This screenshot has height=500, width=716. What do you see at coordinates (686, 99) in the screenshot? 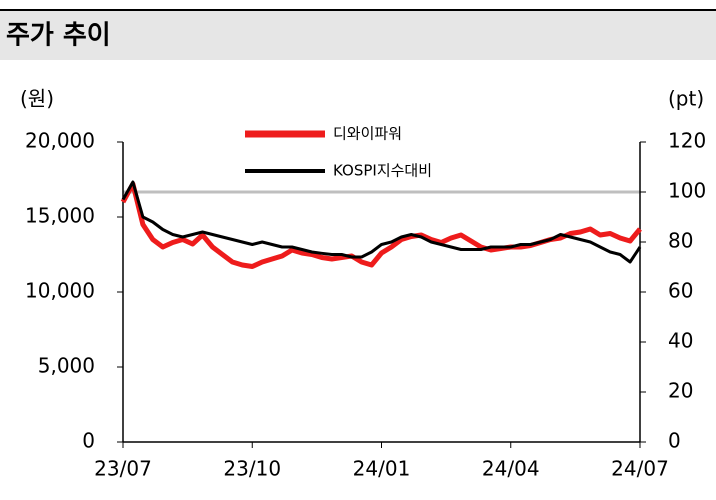
I see `y2-axis-label: (pt)` at bounding box center [686, 99].